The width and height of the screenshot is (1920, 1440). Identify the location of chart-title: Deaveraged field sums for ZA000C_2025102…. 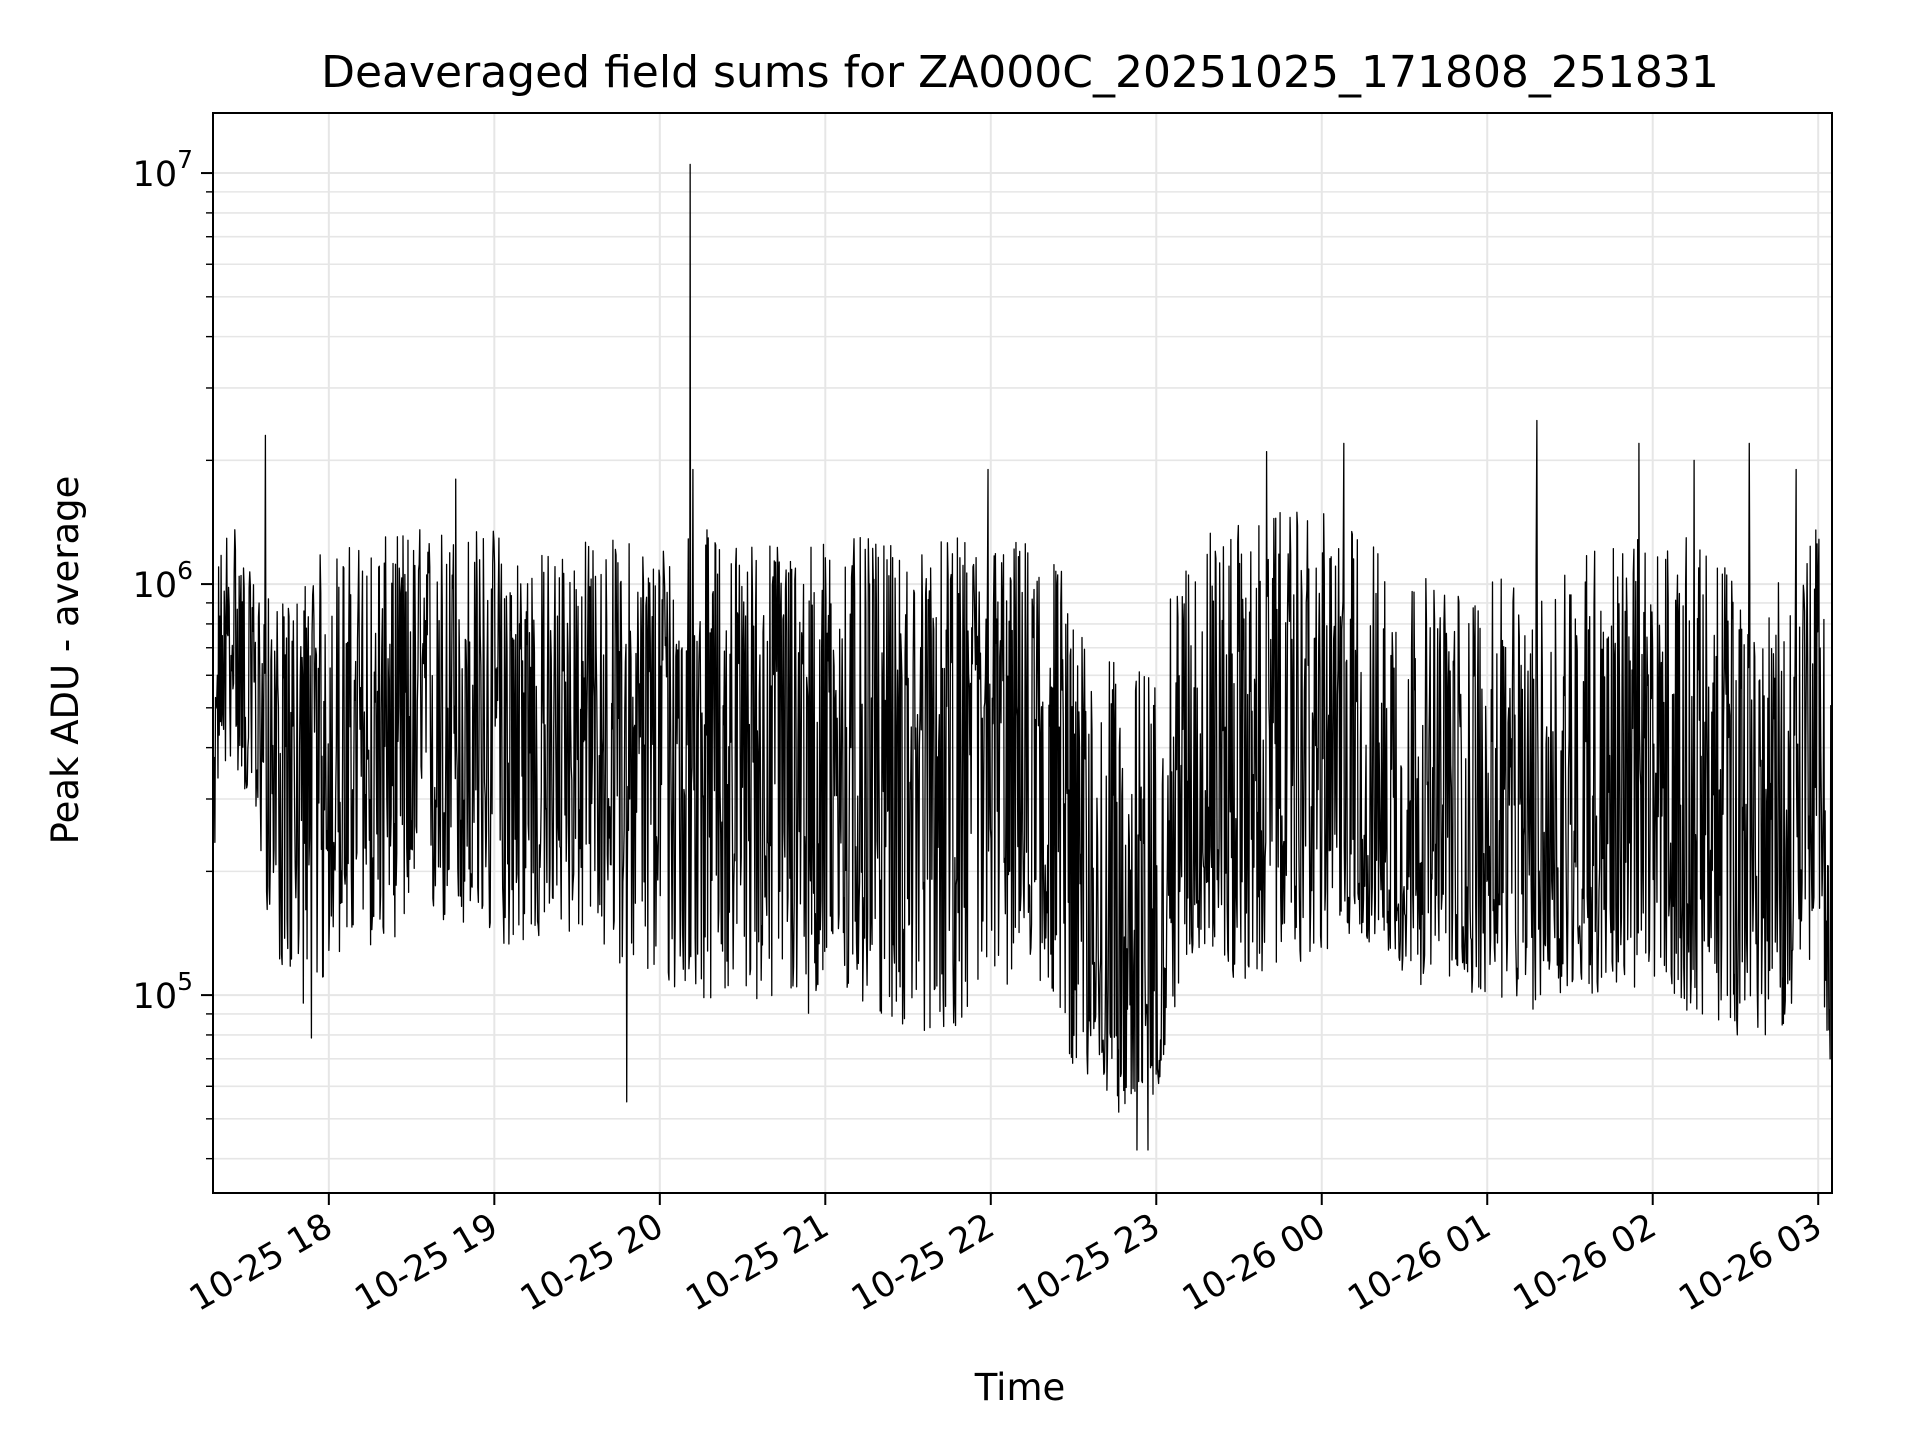
(1020, 72).